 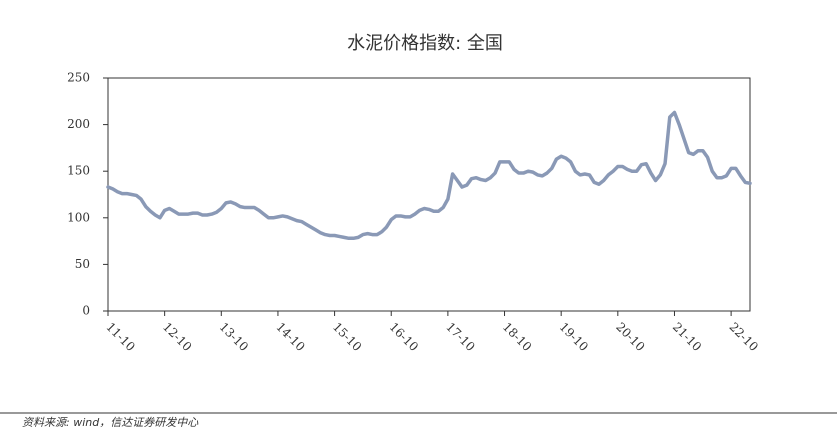 What do you see at coordinates (460, 337) in the screenshot?
I see `x-tick-label: 17-10` at bounding box center [460, 337].